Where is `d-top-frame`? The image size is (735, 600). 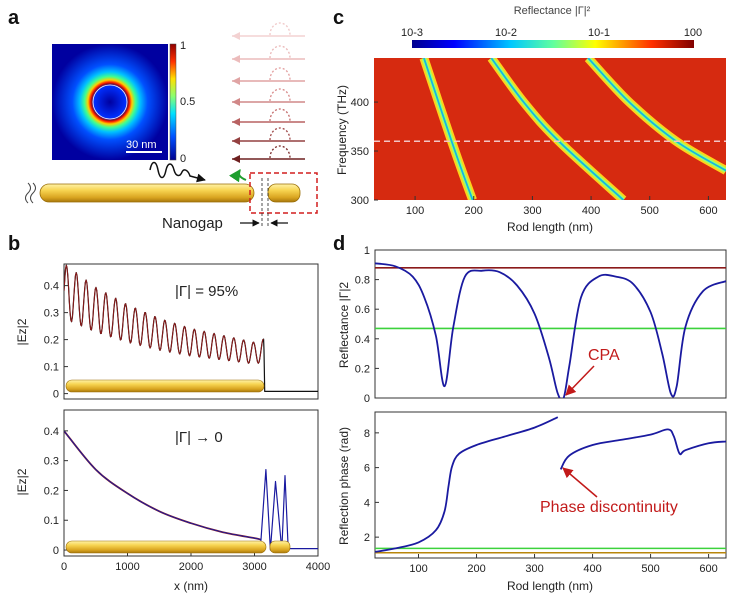 d-top-frame is located at coordinates (550, 324).